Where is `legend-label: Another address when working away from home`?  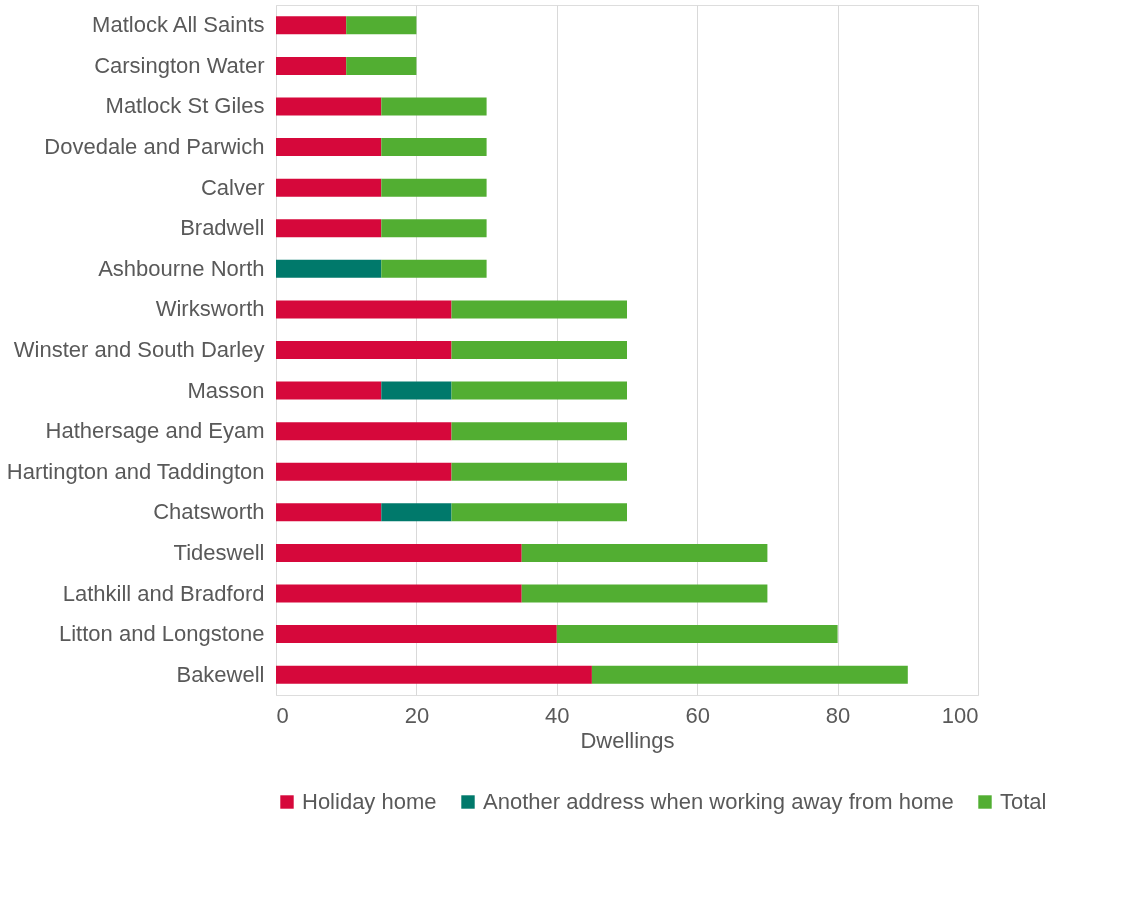 legend-label: Another address when working away from home is located at coordinates (718, 801).